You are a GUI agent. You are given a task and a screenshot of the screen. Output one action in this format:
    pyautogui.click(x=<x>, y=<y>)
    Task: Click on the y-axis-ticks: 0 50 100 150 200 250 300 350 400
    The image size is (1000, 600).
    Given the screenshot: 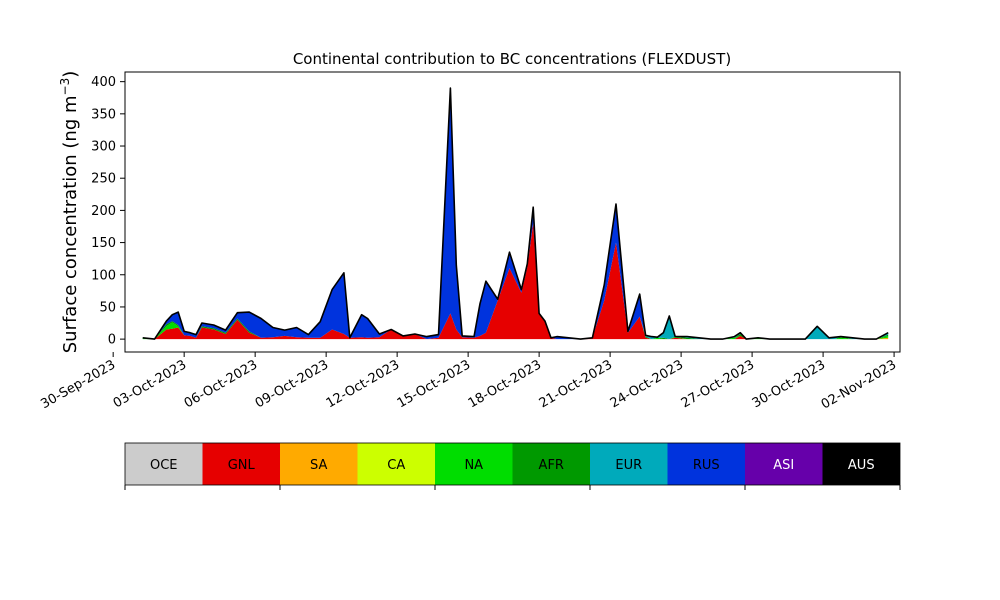 What is the action you would take?
    pyautogui.click(x=108, y=211)
    